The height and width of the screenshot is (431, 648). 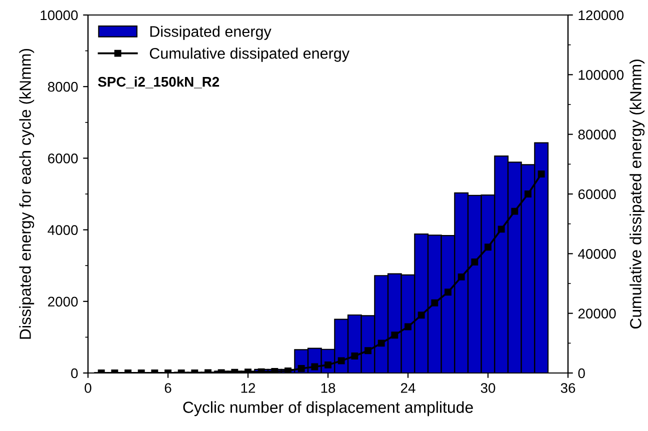 I want to click on y2-tick-label: 80000, so click(x=597, y=135).